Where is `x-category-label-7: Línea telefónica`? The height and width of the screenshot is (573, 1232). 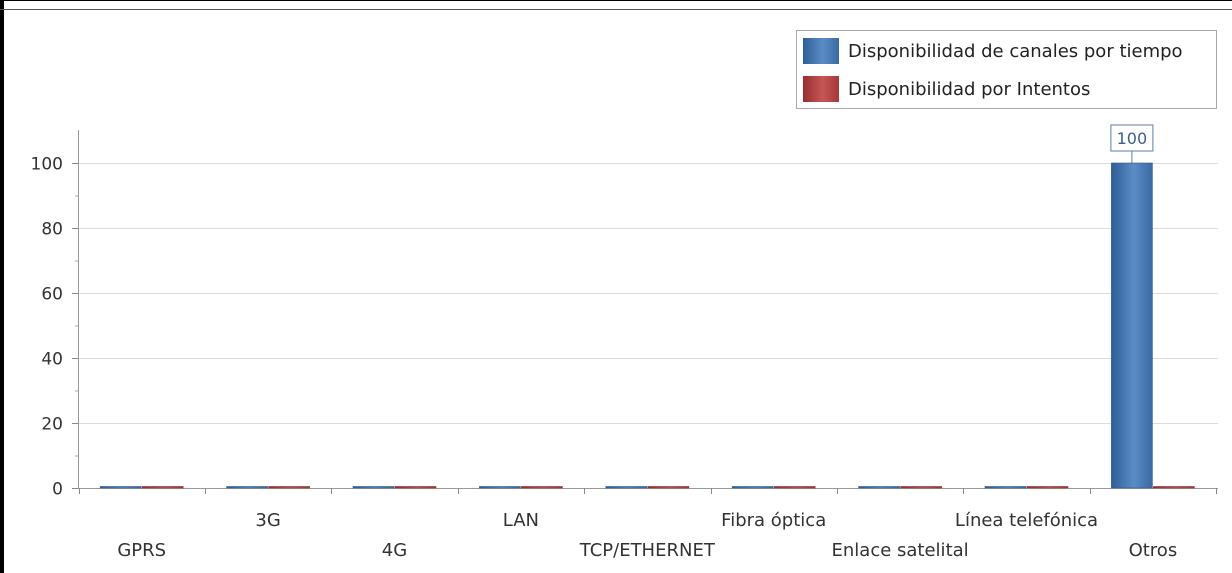 x-category-label-7: Línea telefónica is located at coordinates (1026, 520).